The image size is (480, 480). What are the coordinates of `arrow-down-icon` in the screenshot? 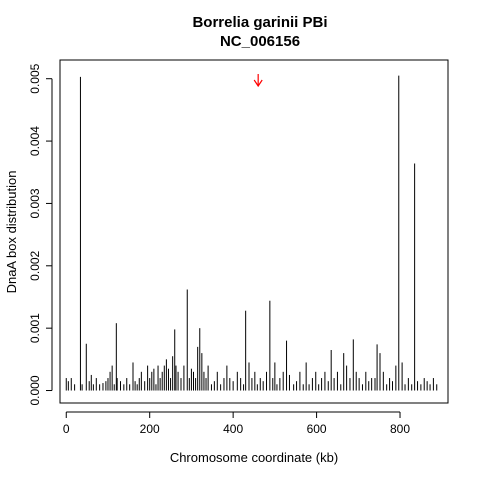 It's located at (258, 83).